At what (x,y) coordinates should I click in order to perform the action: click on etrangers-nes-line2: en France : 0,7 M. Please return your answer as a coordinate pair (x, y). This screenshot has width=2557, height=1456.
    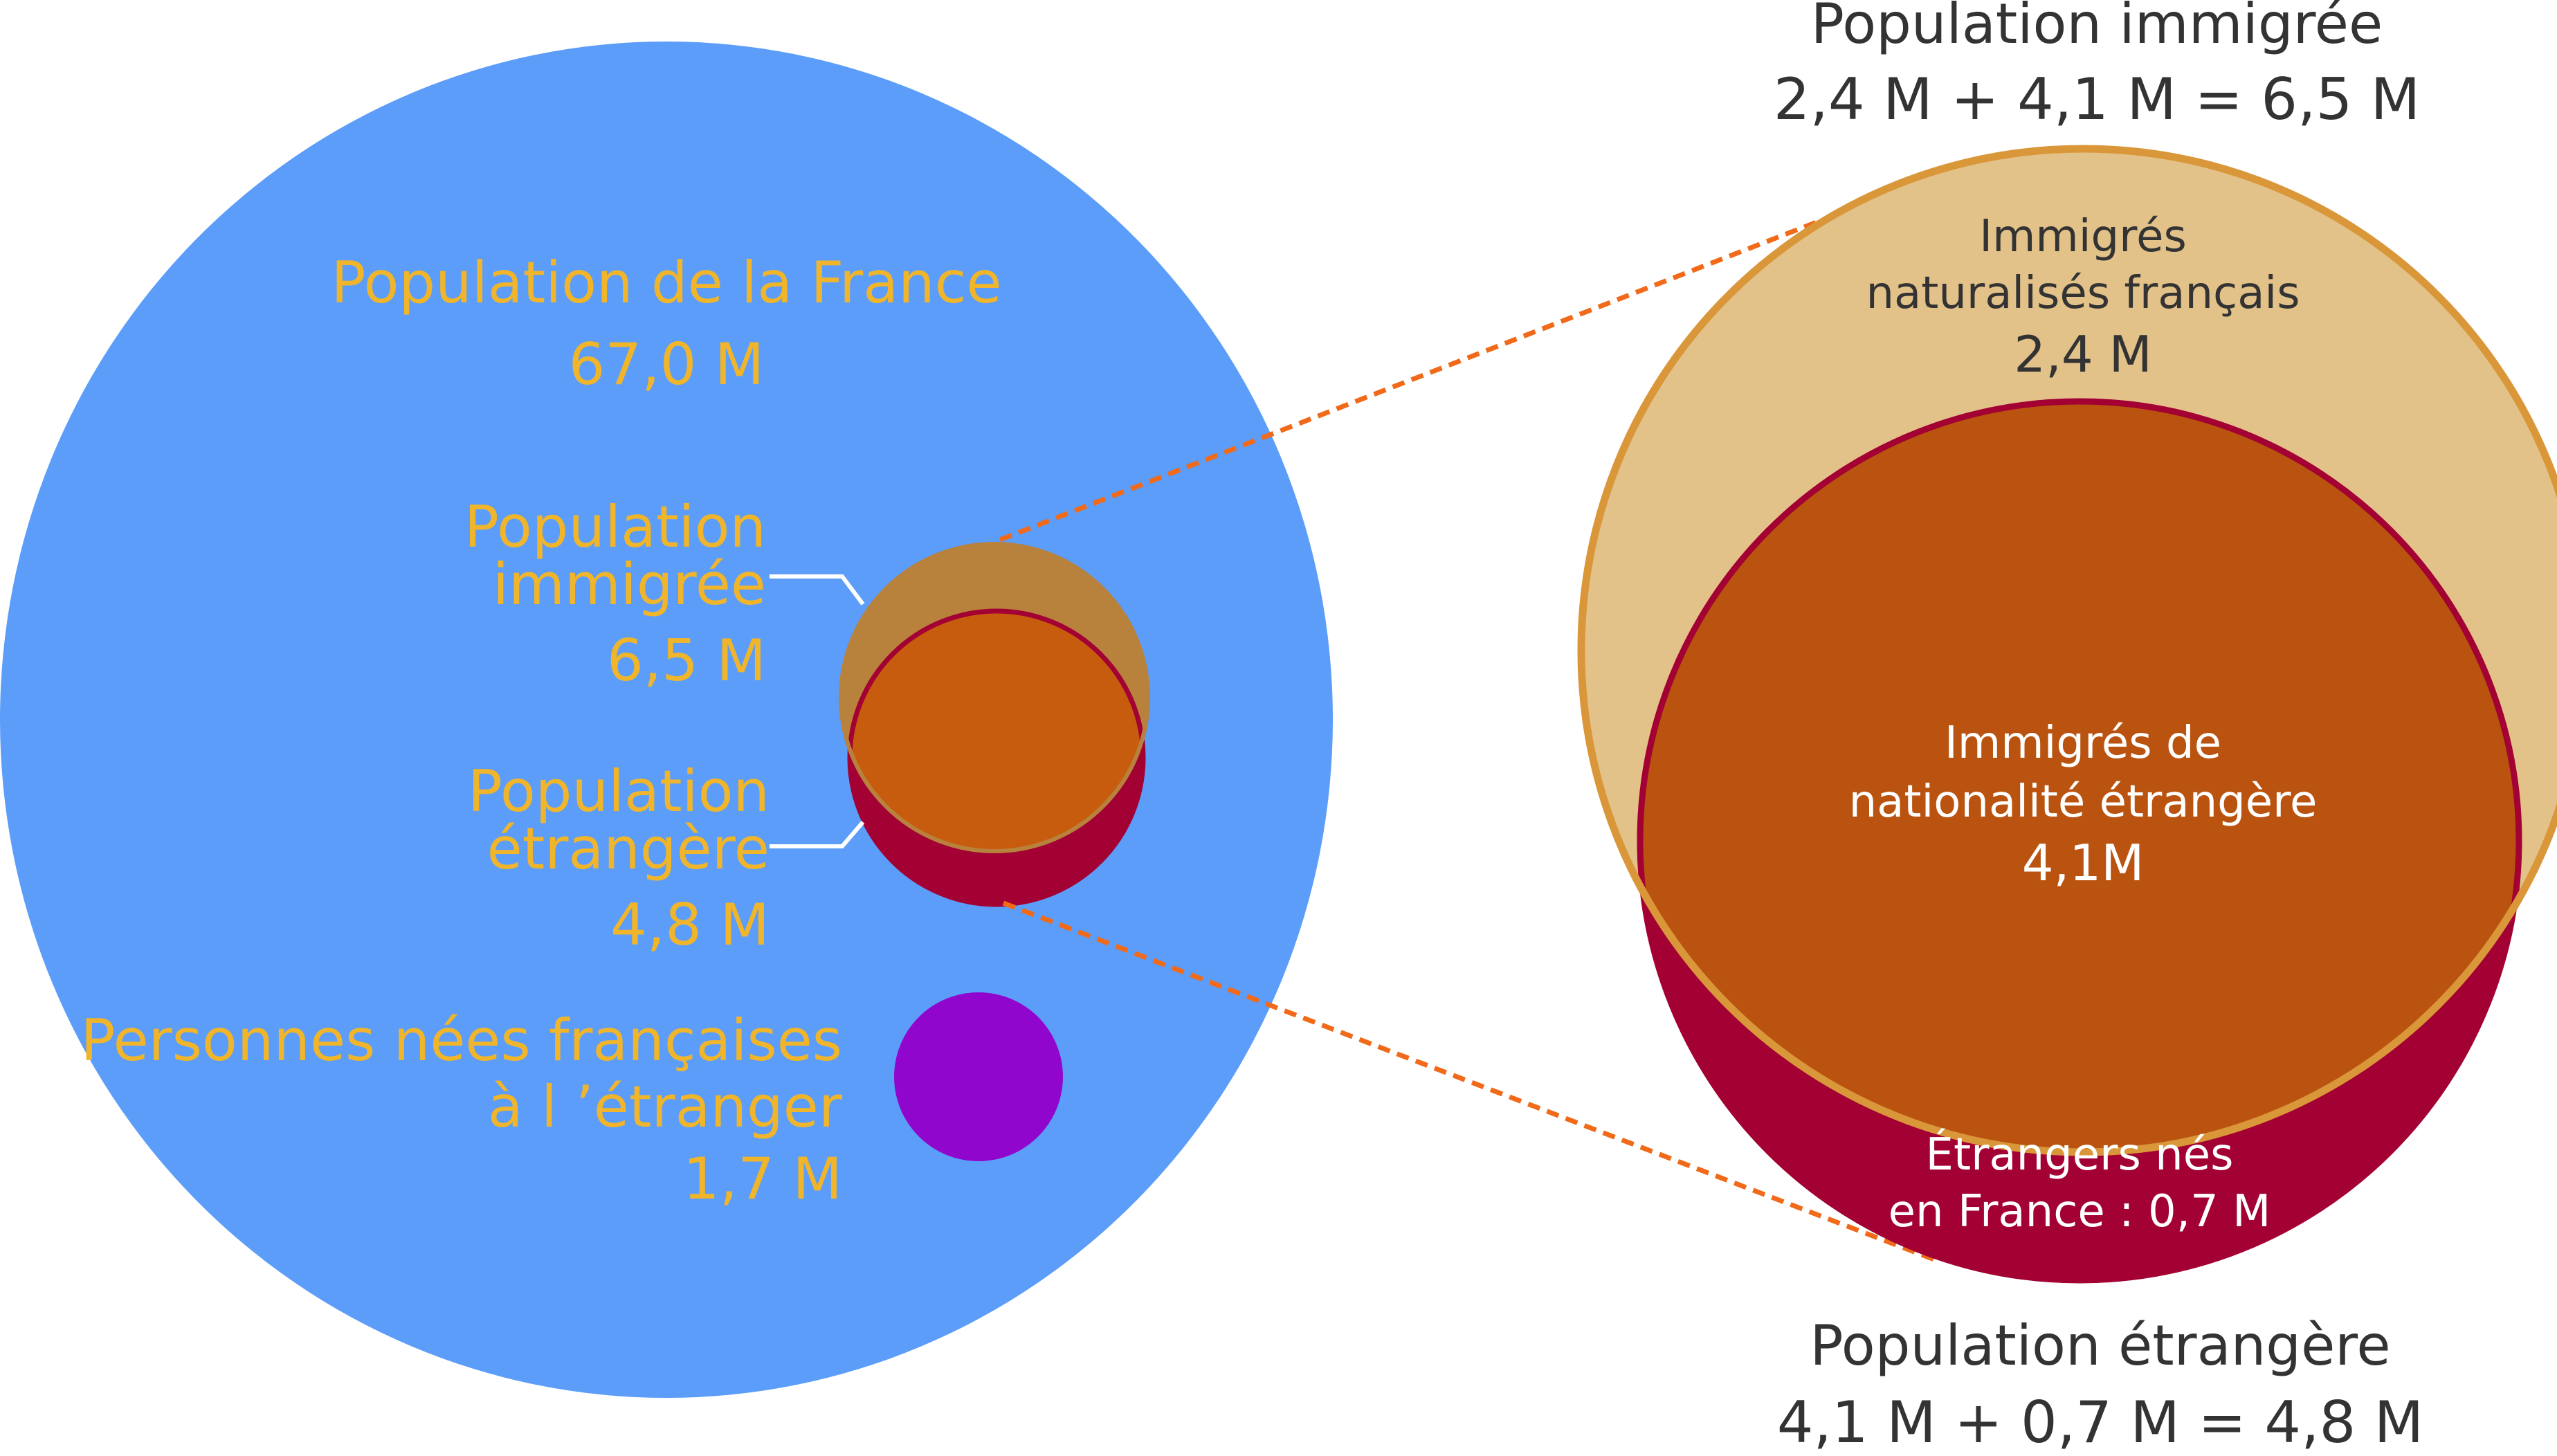
    Looking at the image, I should click on (2080, 1211).